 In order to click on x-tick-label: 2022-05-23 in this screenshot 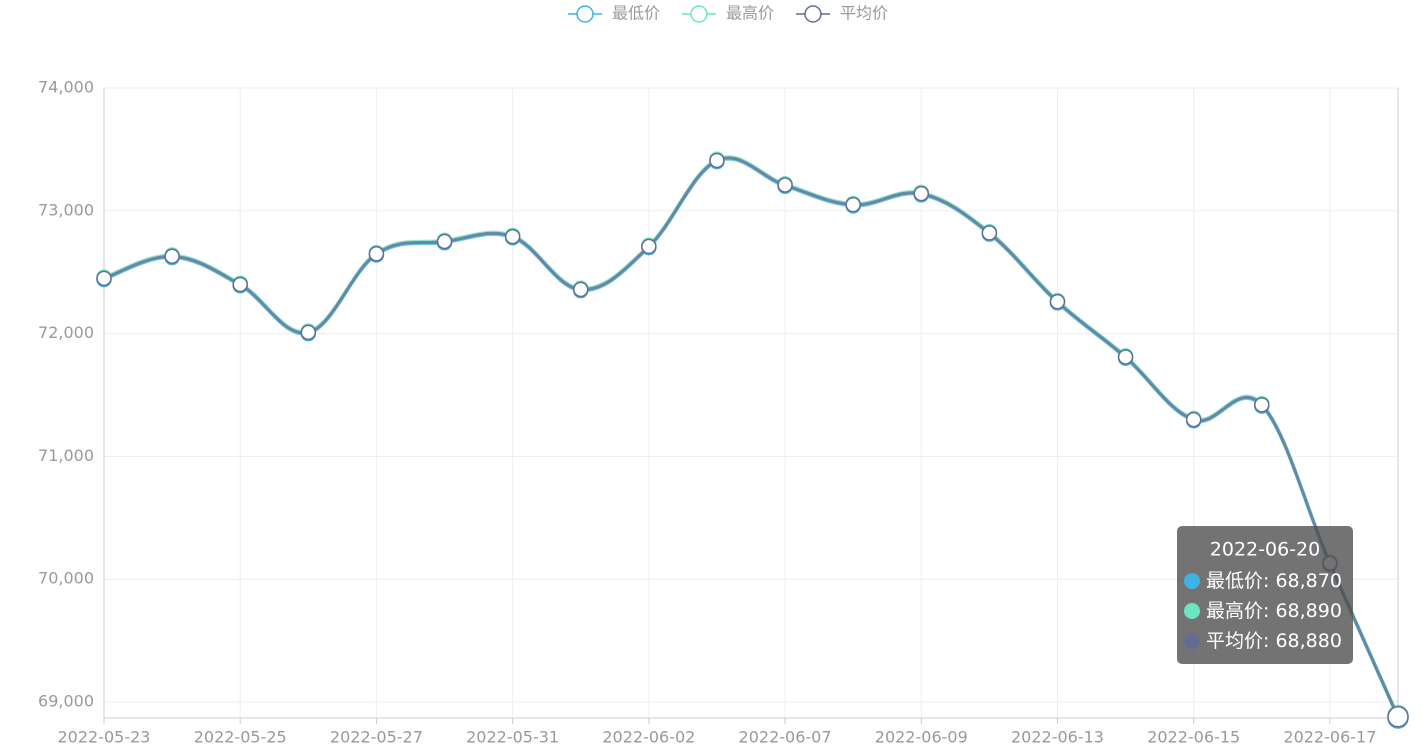, I will do `click(104, 737)`.